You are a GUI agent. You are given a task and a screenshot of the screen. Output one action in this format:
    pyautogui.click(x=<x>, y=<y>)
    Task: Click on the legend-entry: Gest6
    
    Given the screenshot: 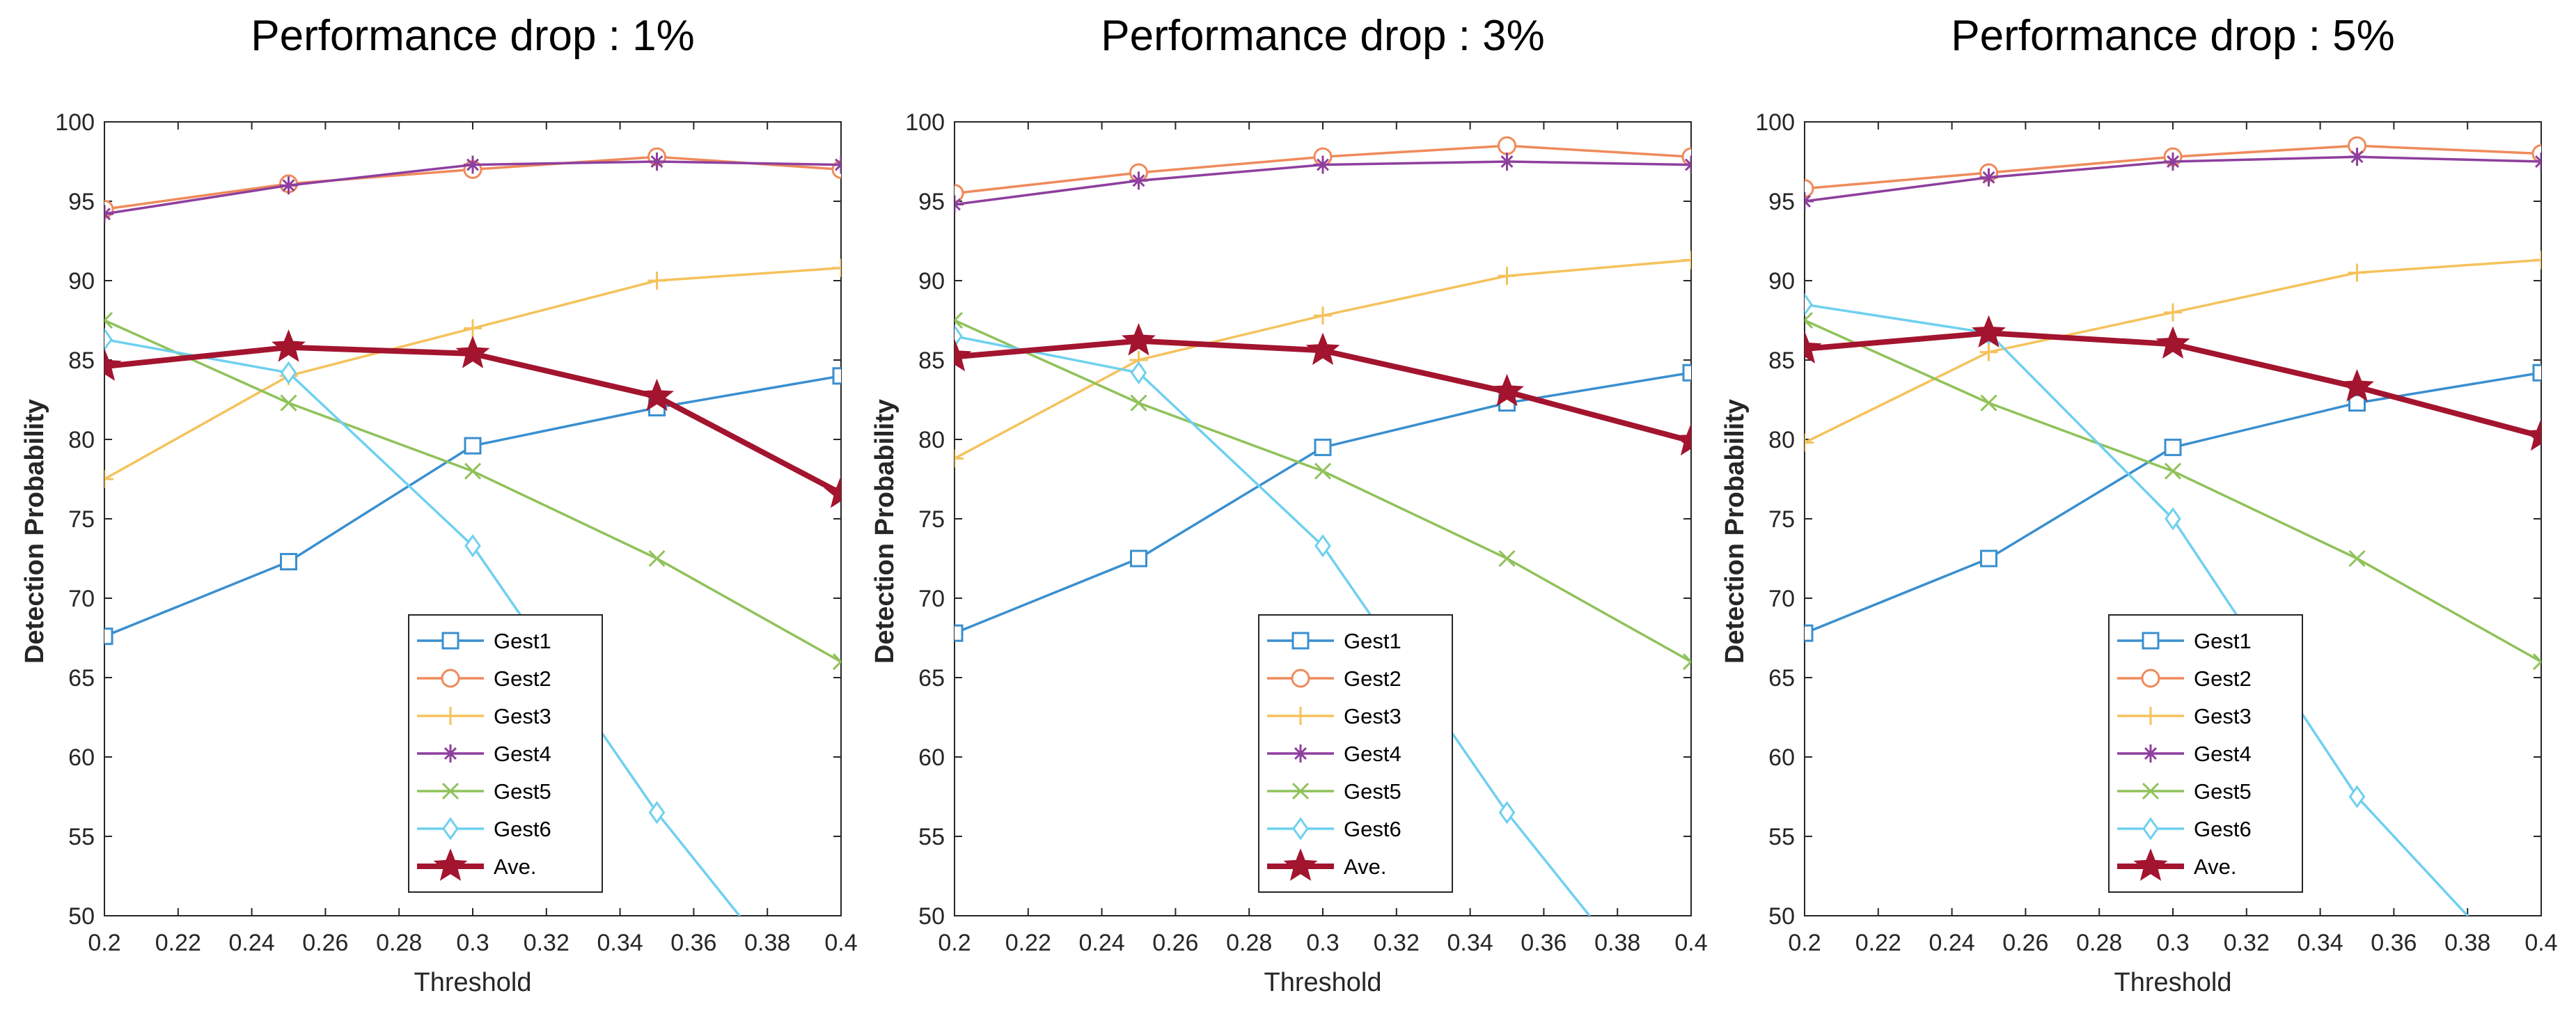 What is the action you would take?
    pyautogui.click(x=1334, y=829)
    